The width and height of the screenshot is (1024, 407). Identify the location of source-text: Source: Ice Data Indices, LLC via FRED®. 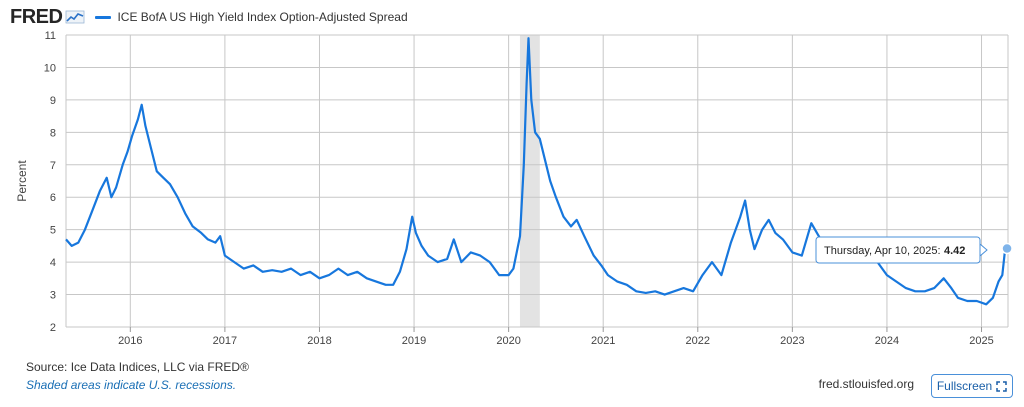
(137, 367).